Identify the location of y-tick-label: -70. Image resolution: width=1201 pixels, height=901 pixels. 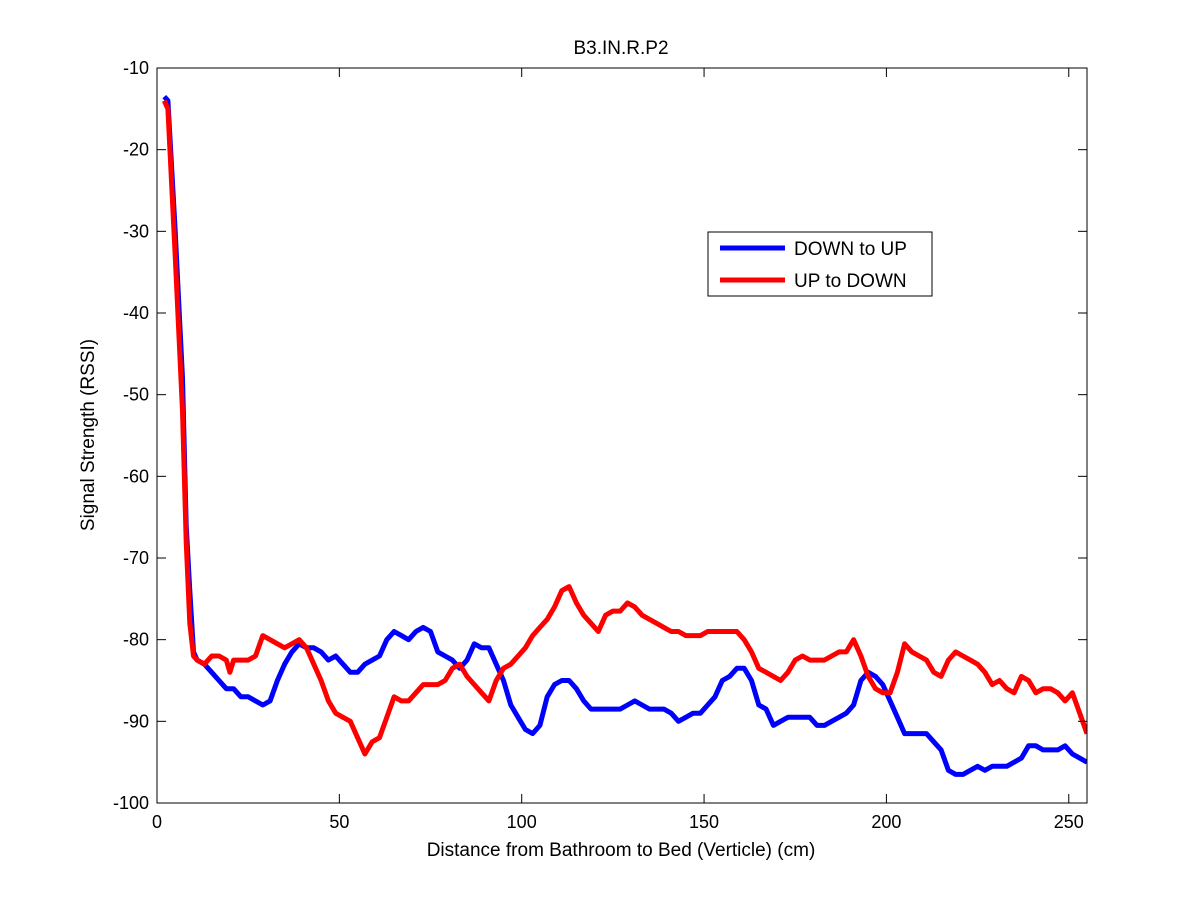
(136, 558).